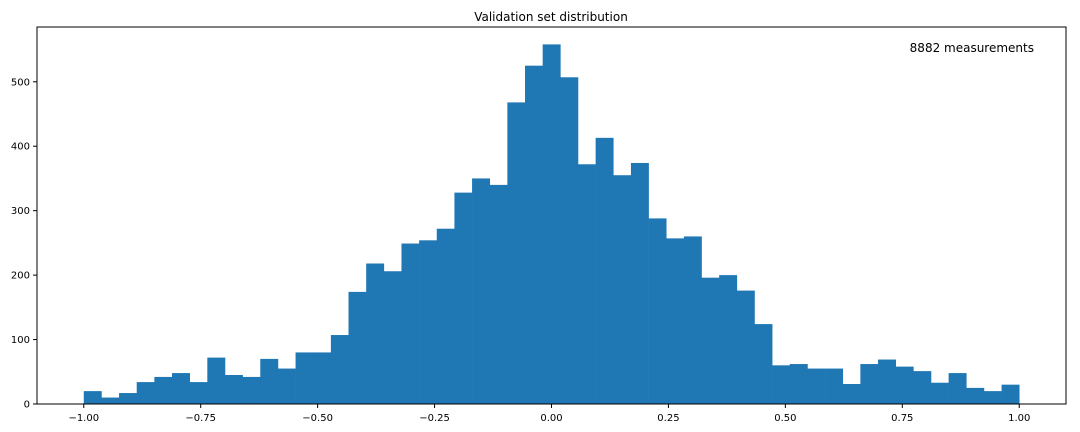  I want to click on y-tick-label: 100, so click(20, 340).